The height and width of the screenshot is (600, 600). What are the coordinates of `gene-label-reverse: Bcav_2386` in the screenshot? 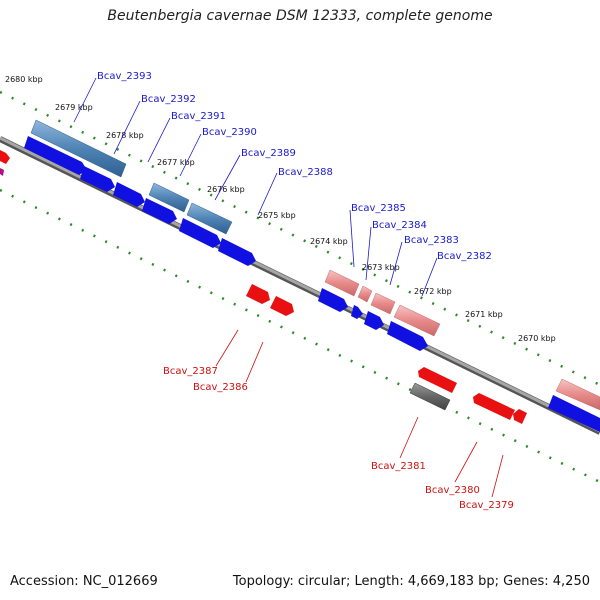 It's located at (220, 387).